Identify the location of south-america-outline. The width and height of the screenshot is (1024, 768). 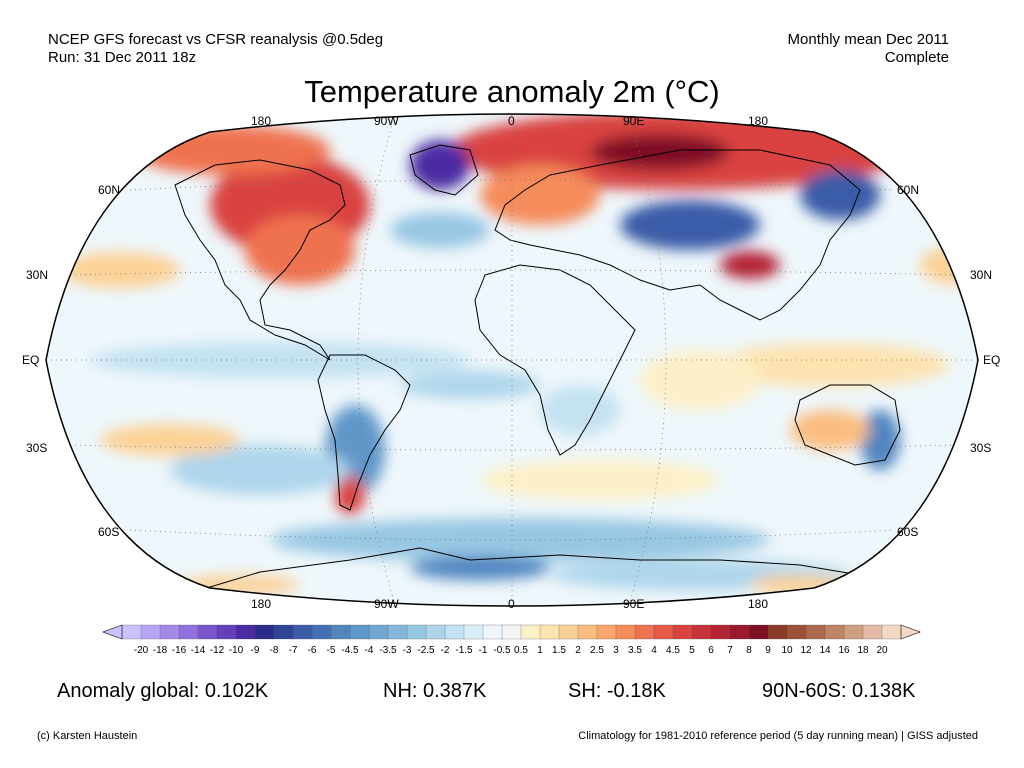
(364, 432).